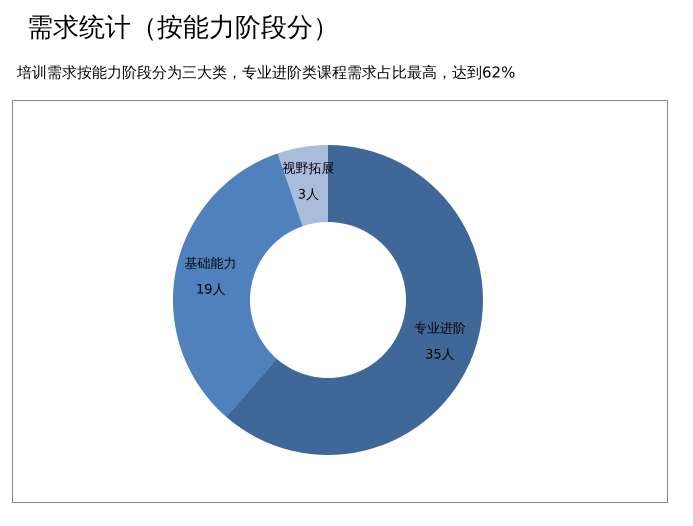 Image resolution: width=693 pixels, height=526 pixels. Describe the element at coordinates (440, 328) in the screenshot. I see `slice-label: 专业进阶` at that location.